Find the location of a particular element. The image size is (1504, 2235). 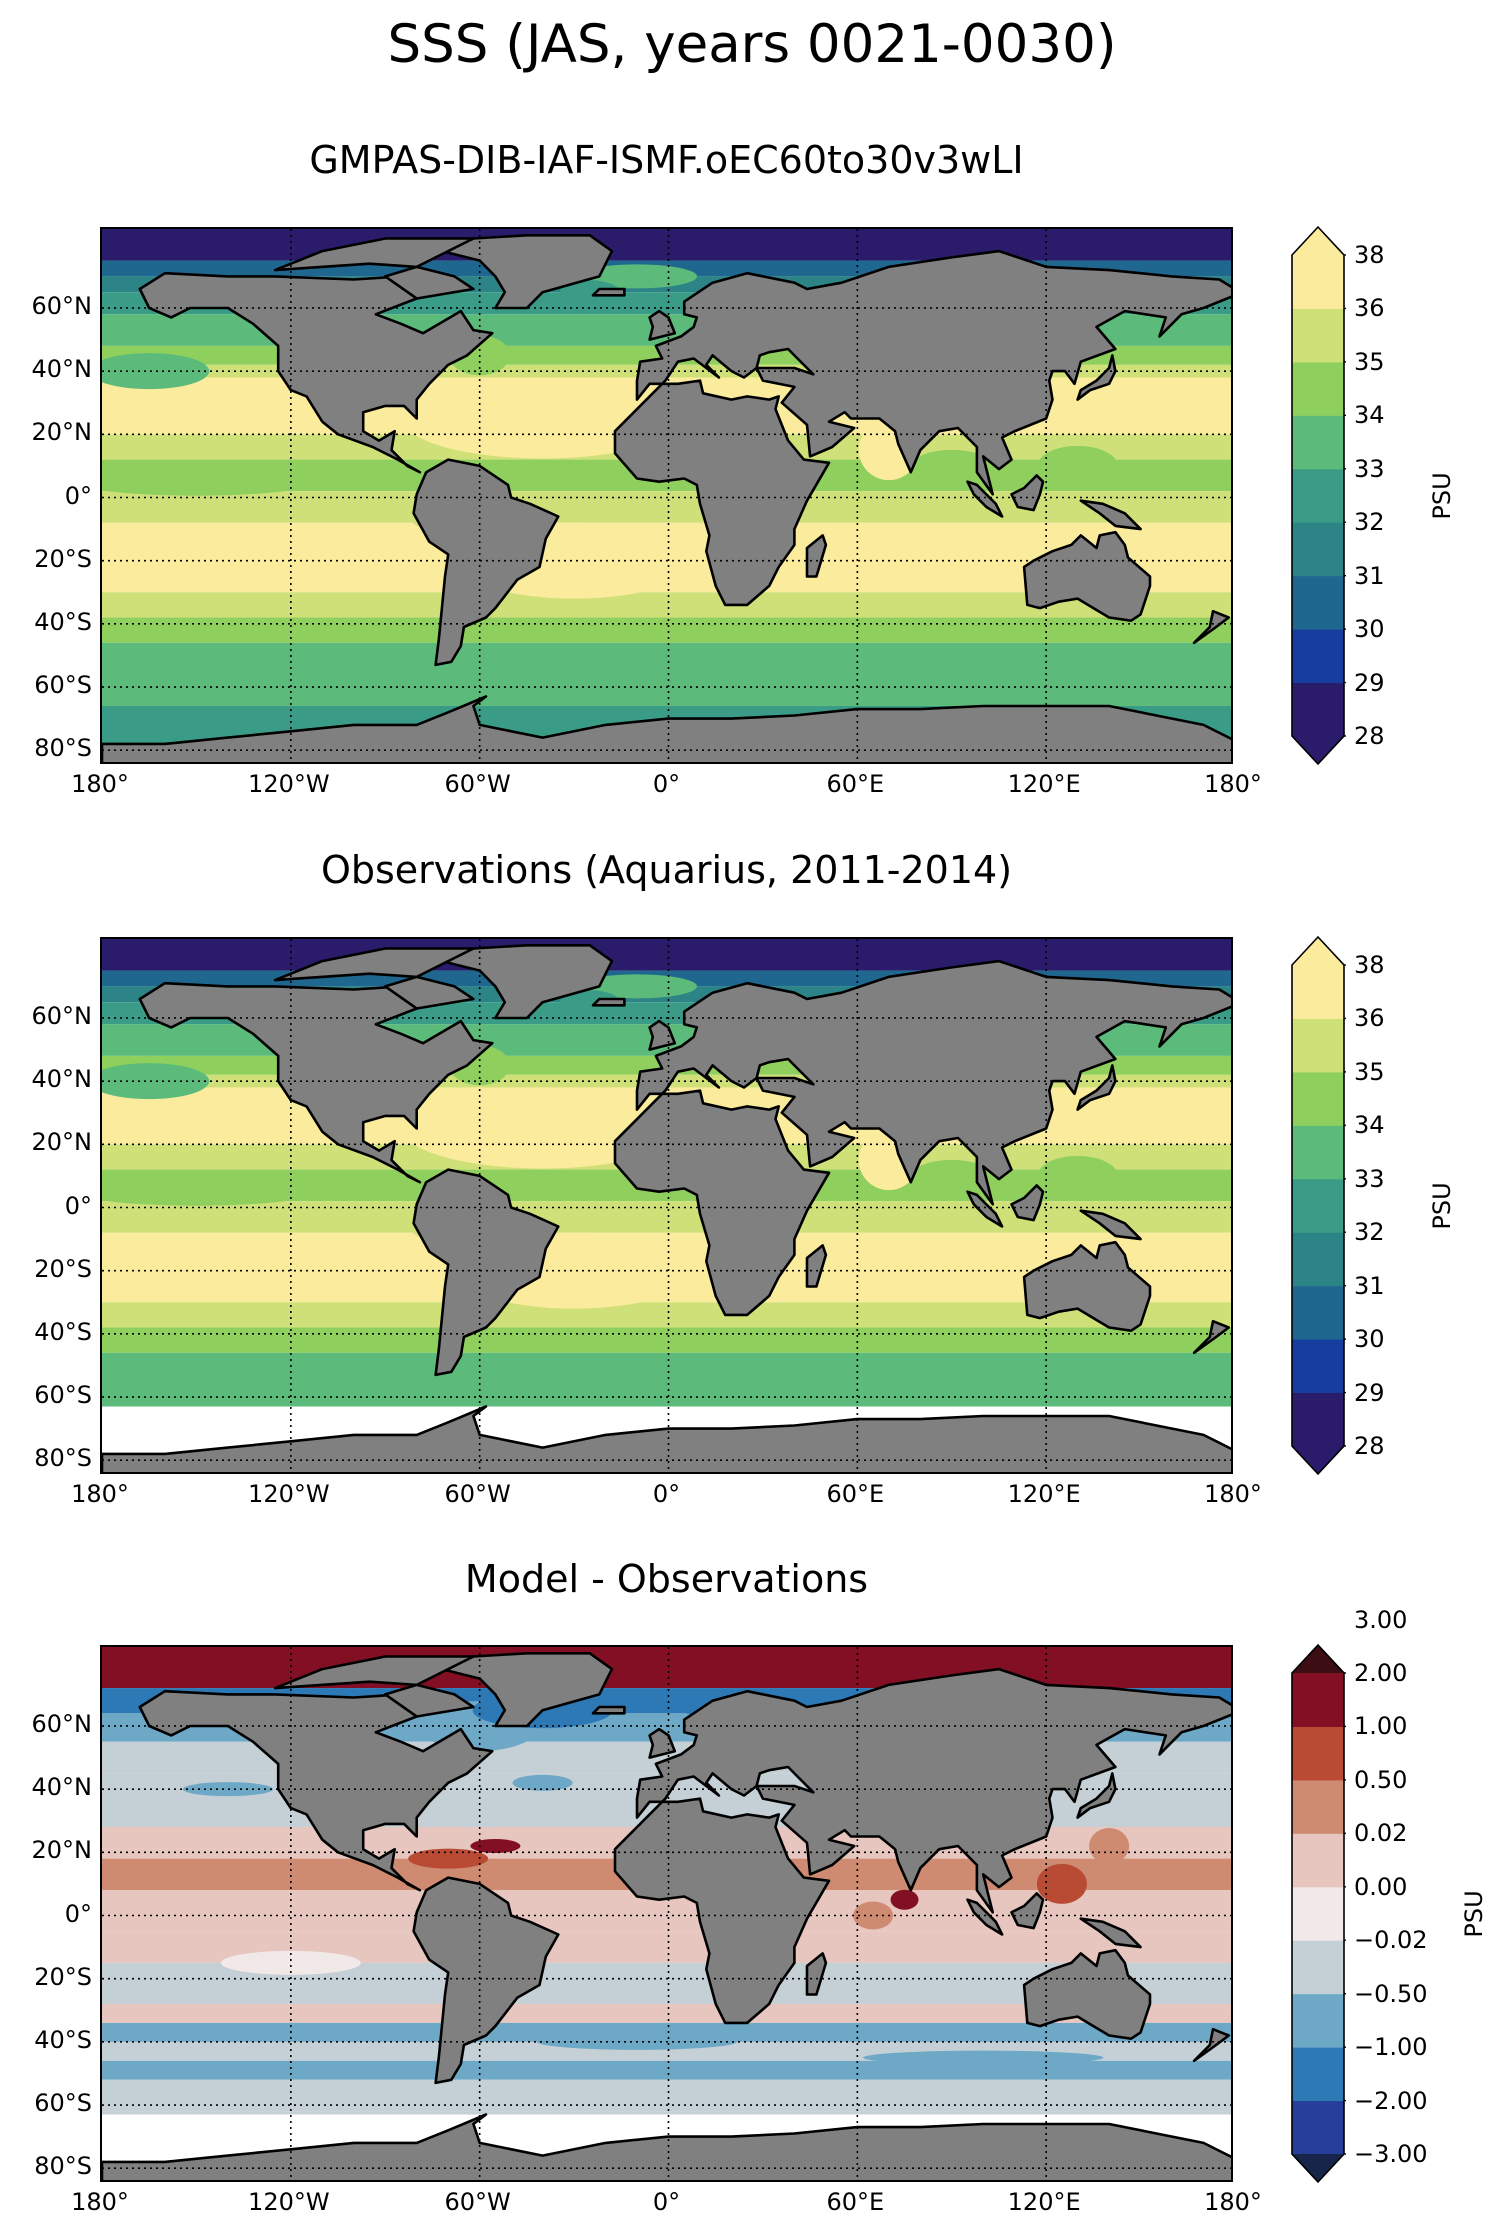

colorbar-tick-label: 28 is located at coordinates (1369, 736).